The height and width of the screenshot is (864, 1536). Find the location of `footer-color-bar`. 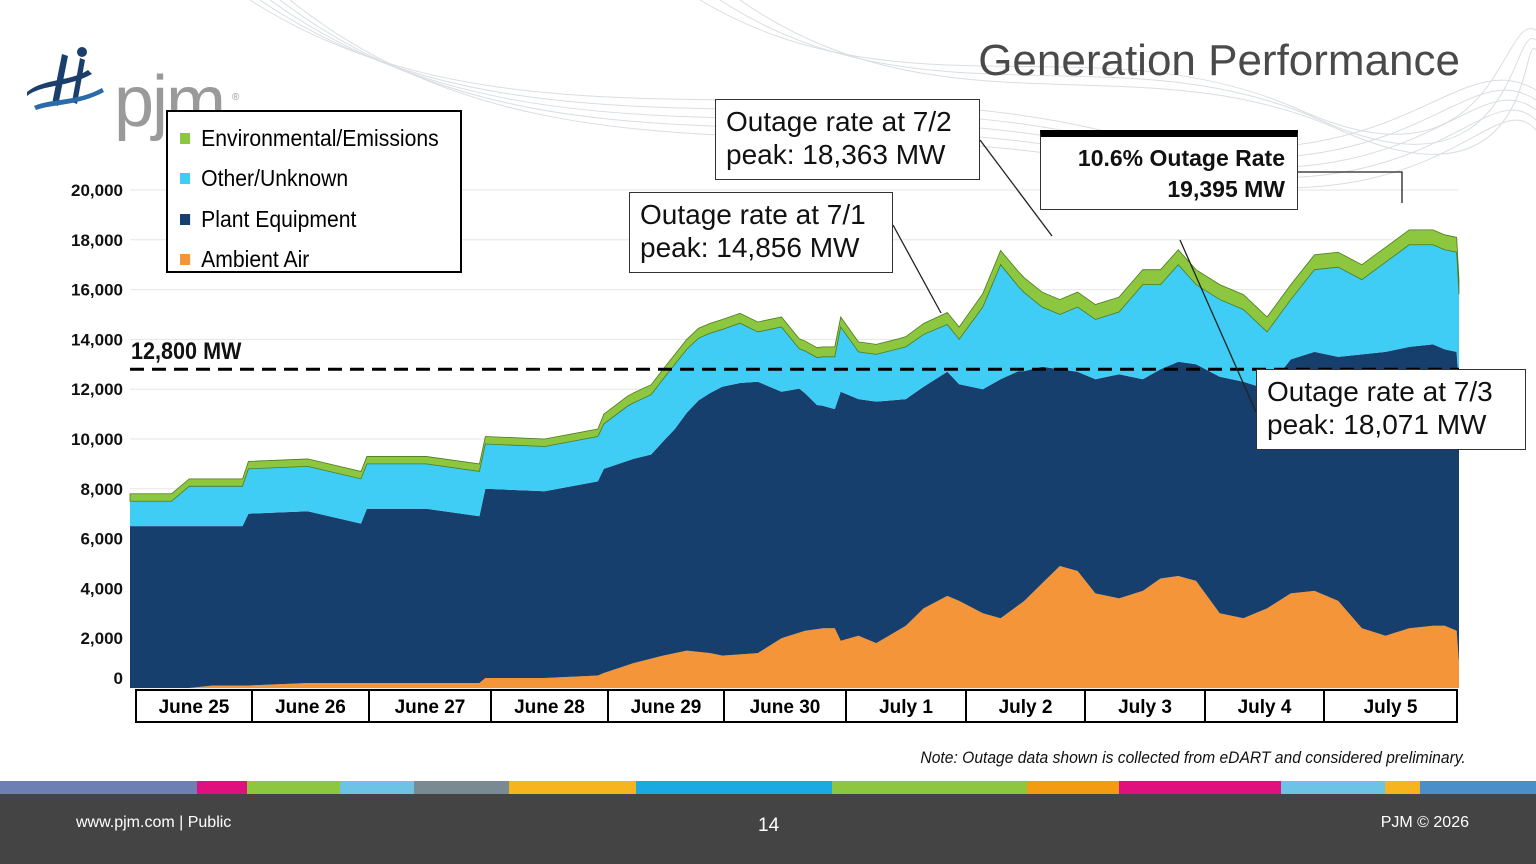

footer-color-bar is located at coordinates (768, 787).